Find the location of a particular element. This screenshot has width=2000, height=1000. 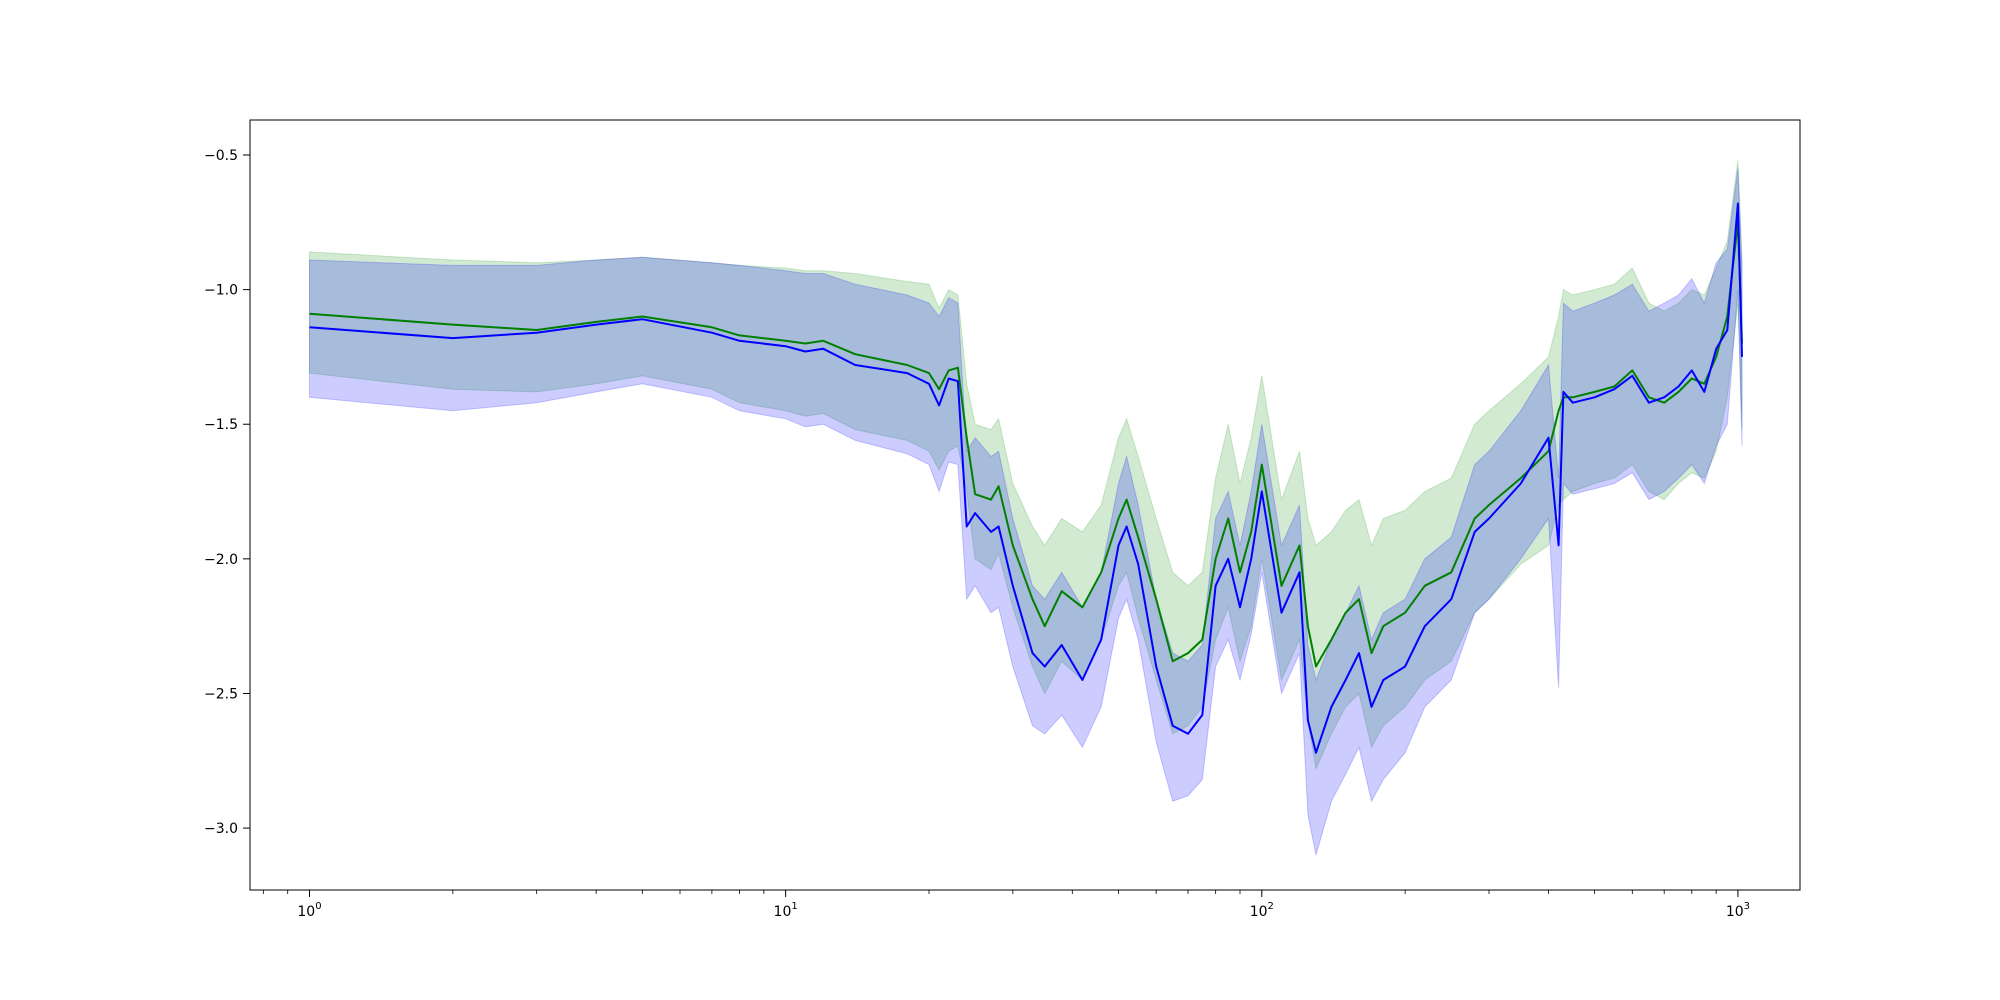

y-axis: −0.5 −1.0 −1.5 −2.0 −2.5 −3.0 is located at coordinates (227, 492).